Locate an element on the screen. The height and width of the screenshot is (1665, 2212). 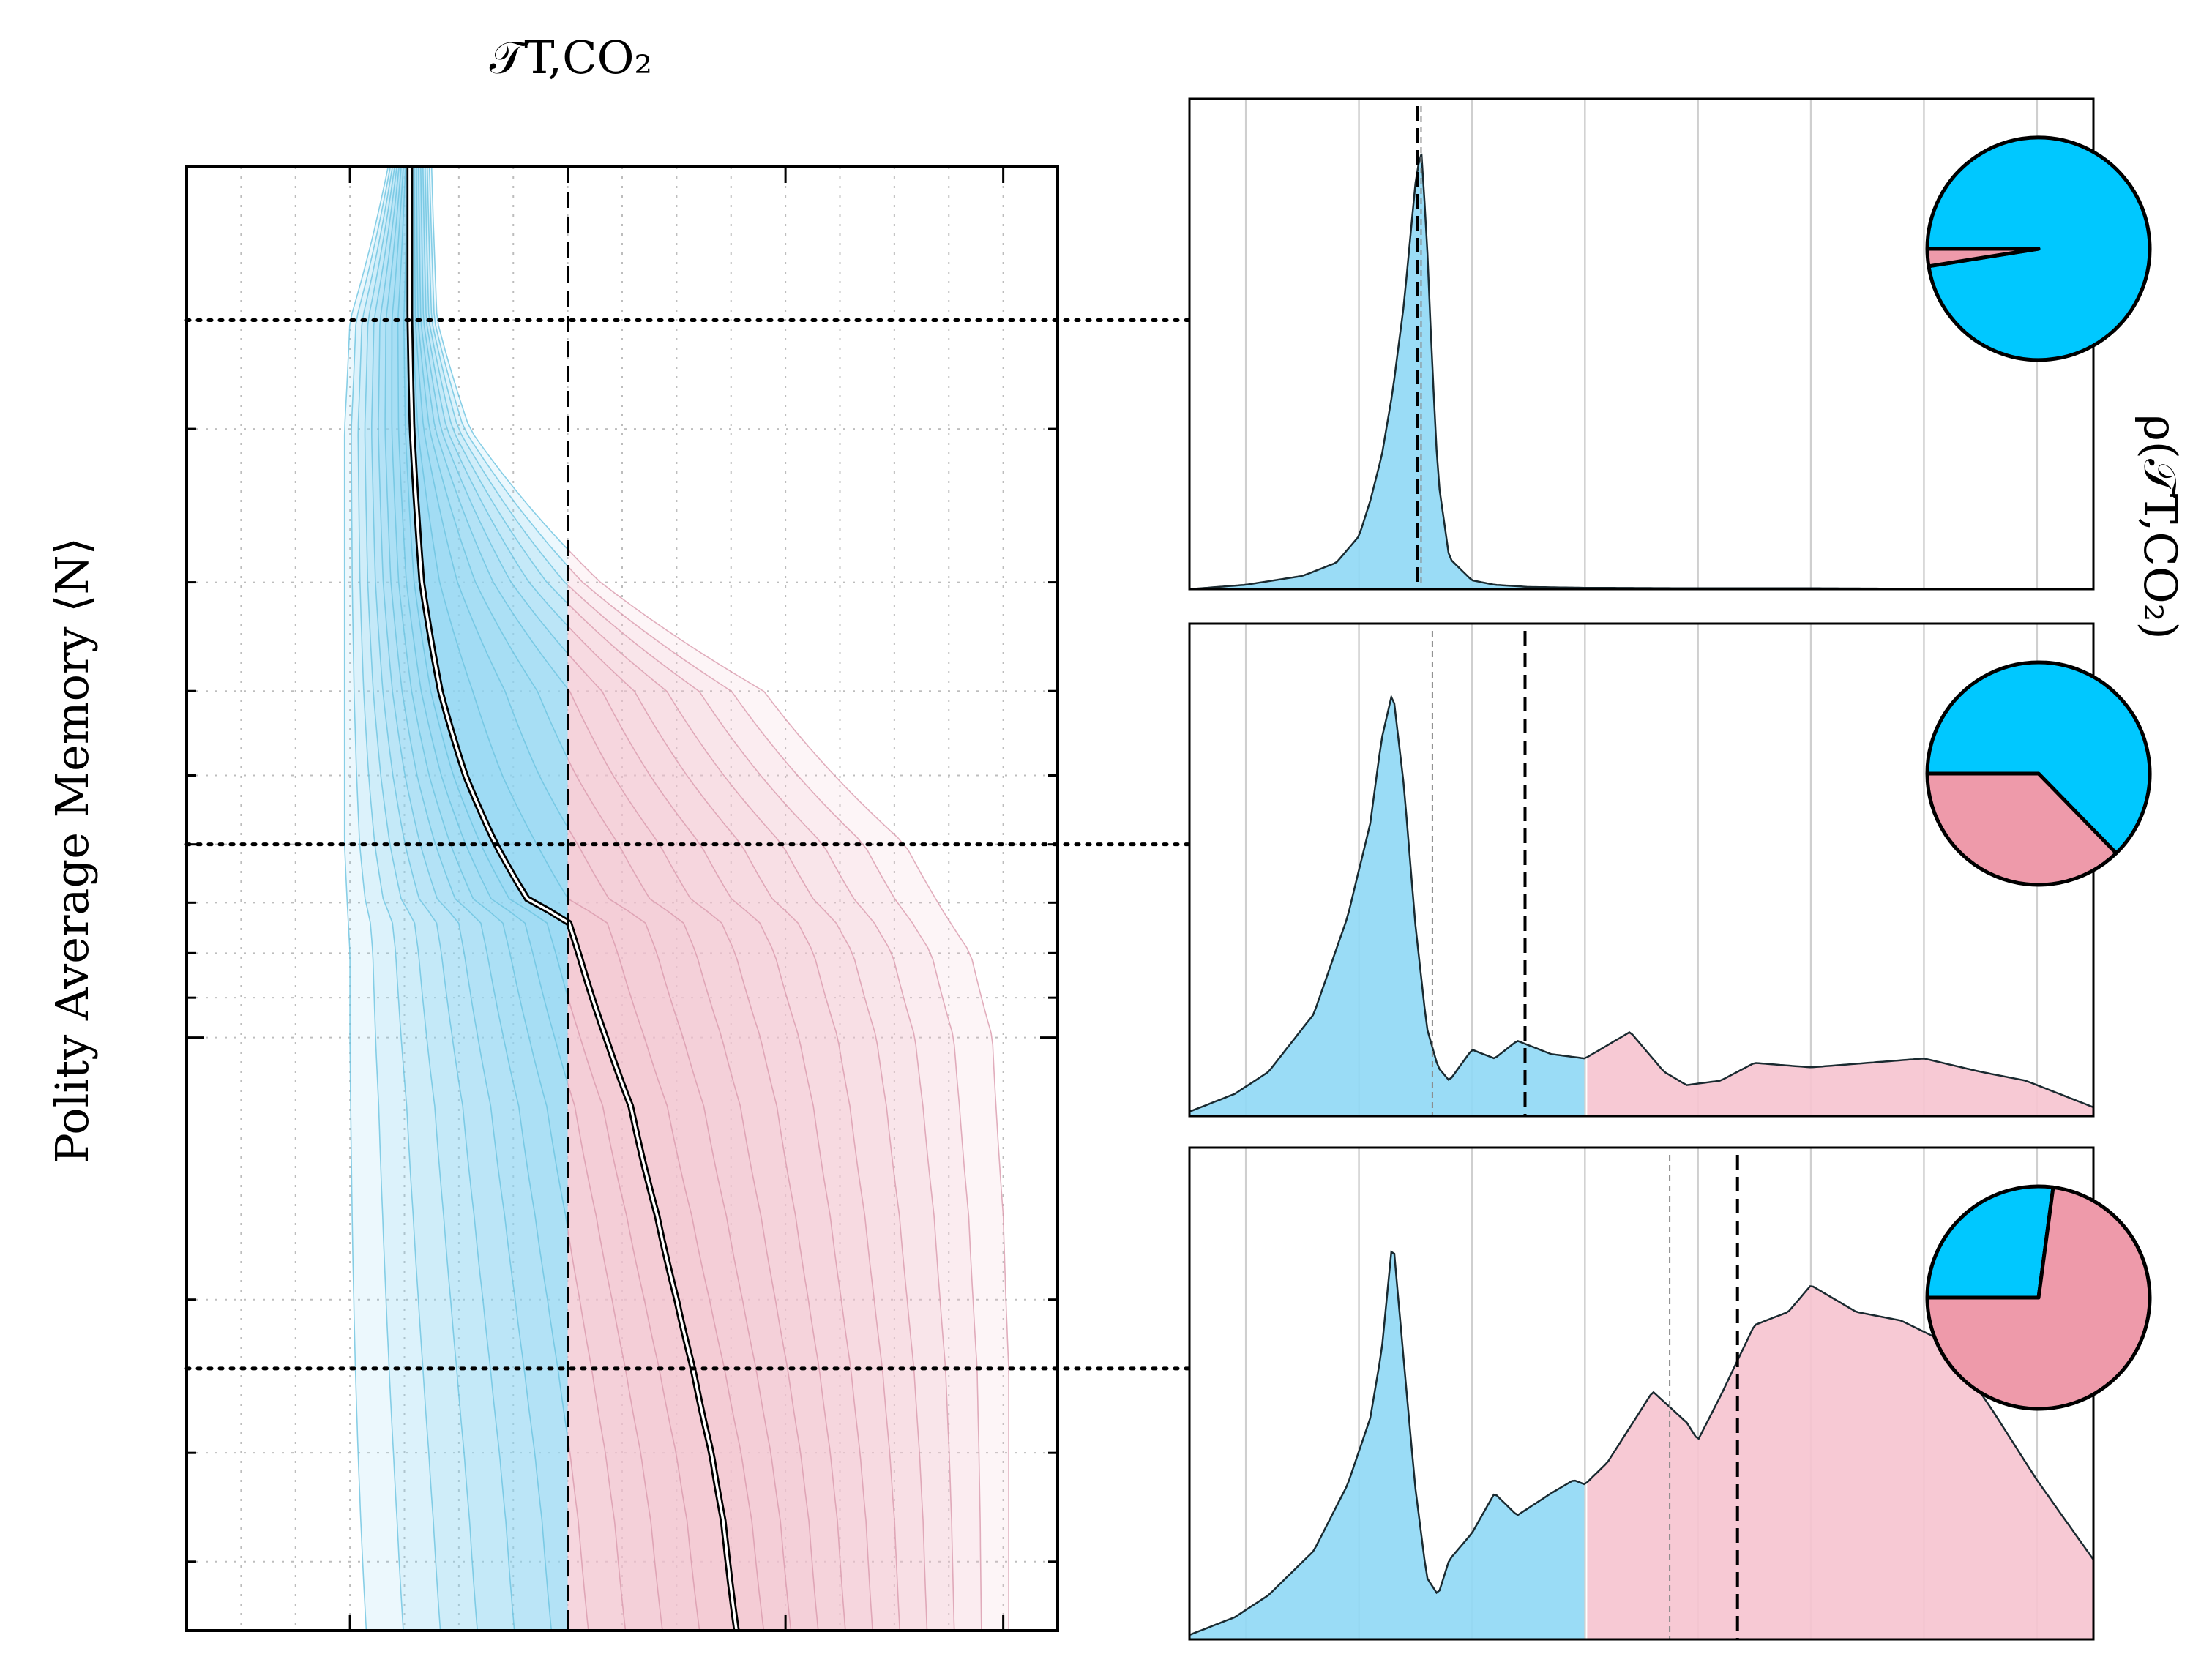
main-x-axis-label: 𝒯T,CO₂ is located at coordinates (572, 57).